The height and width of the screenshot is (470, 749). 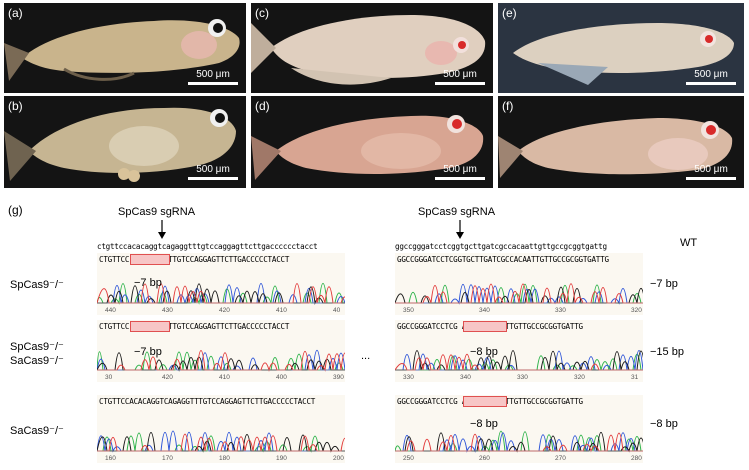 What do you see at coordinates (408, 310) in the screenshot?
I see `tick-label-right-0-0: 350` at bounding box center [408, 310].